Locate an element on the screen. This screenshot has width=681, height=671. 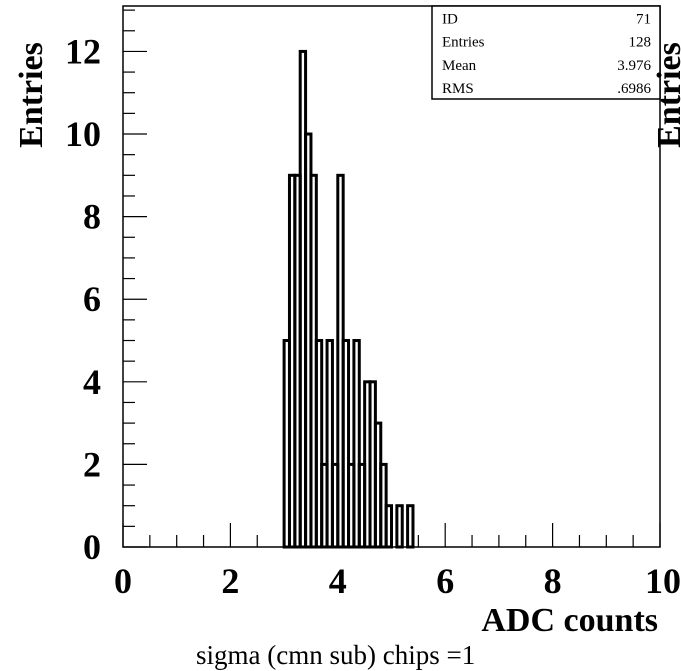
y-tick-label: 6 is located at coordinates (92, 299).